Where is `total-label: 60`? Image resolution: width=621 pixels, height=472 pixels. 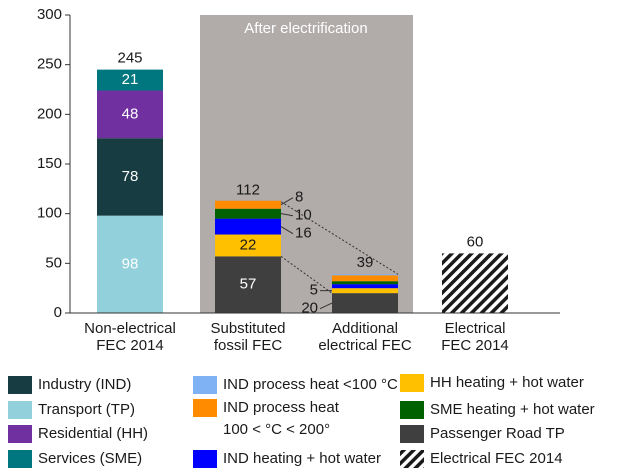 total-label: 60 is located at coordinates (475, 241).